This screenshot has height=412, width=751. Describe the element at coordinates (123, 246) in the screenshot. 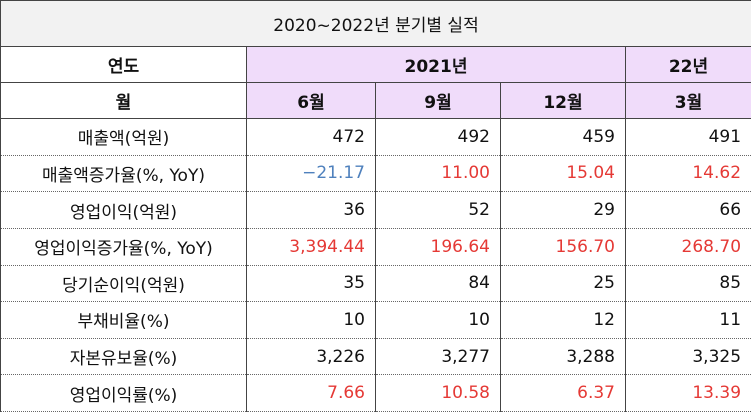

I see `row-label: 영업이익증가율(%, YoY)` at that location.